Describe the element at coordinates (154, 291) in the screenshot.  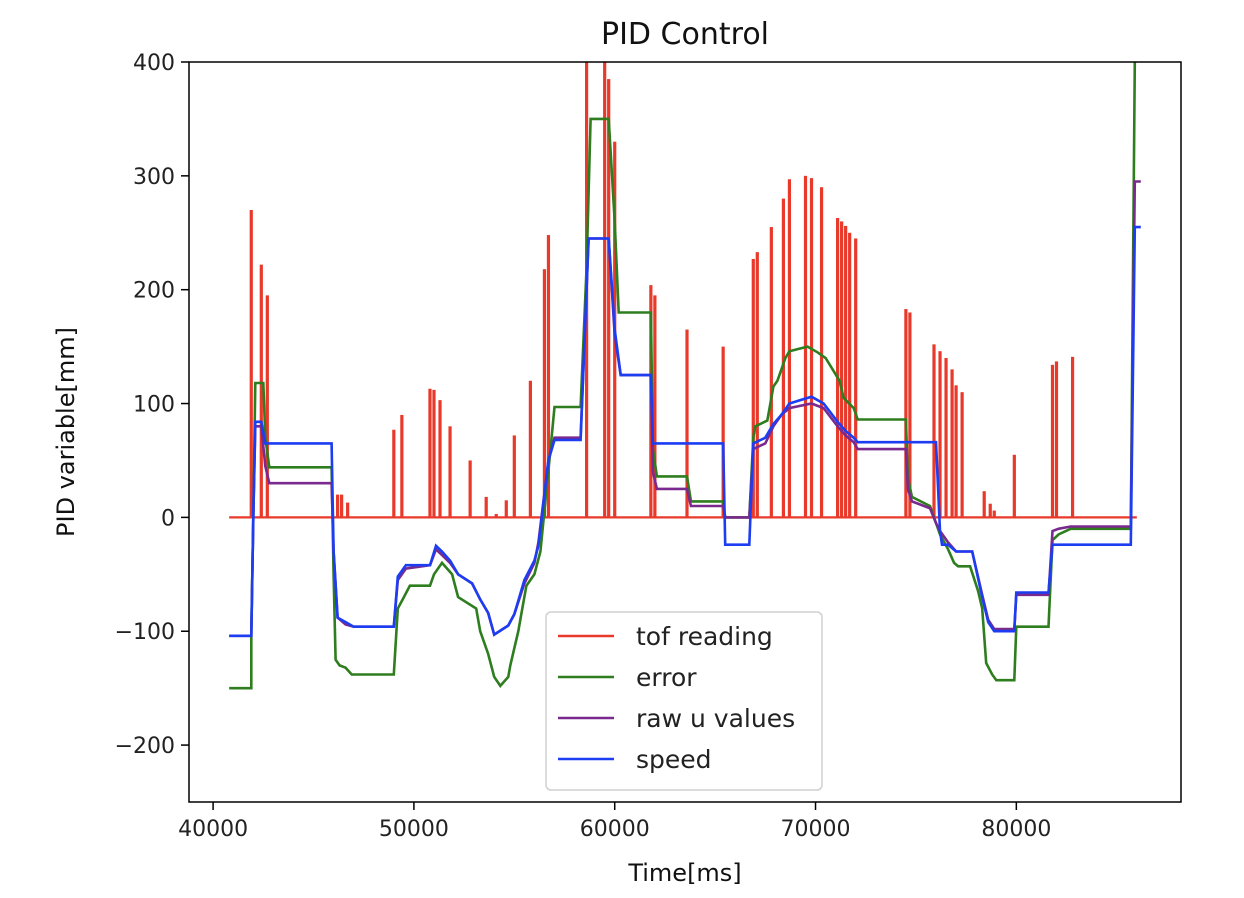
I see `y-tick-label: 200` at that location.